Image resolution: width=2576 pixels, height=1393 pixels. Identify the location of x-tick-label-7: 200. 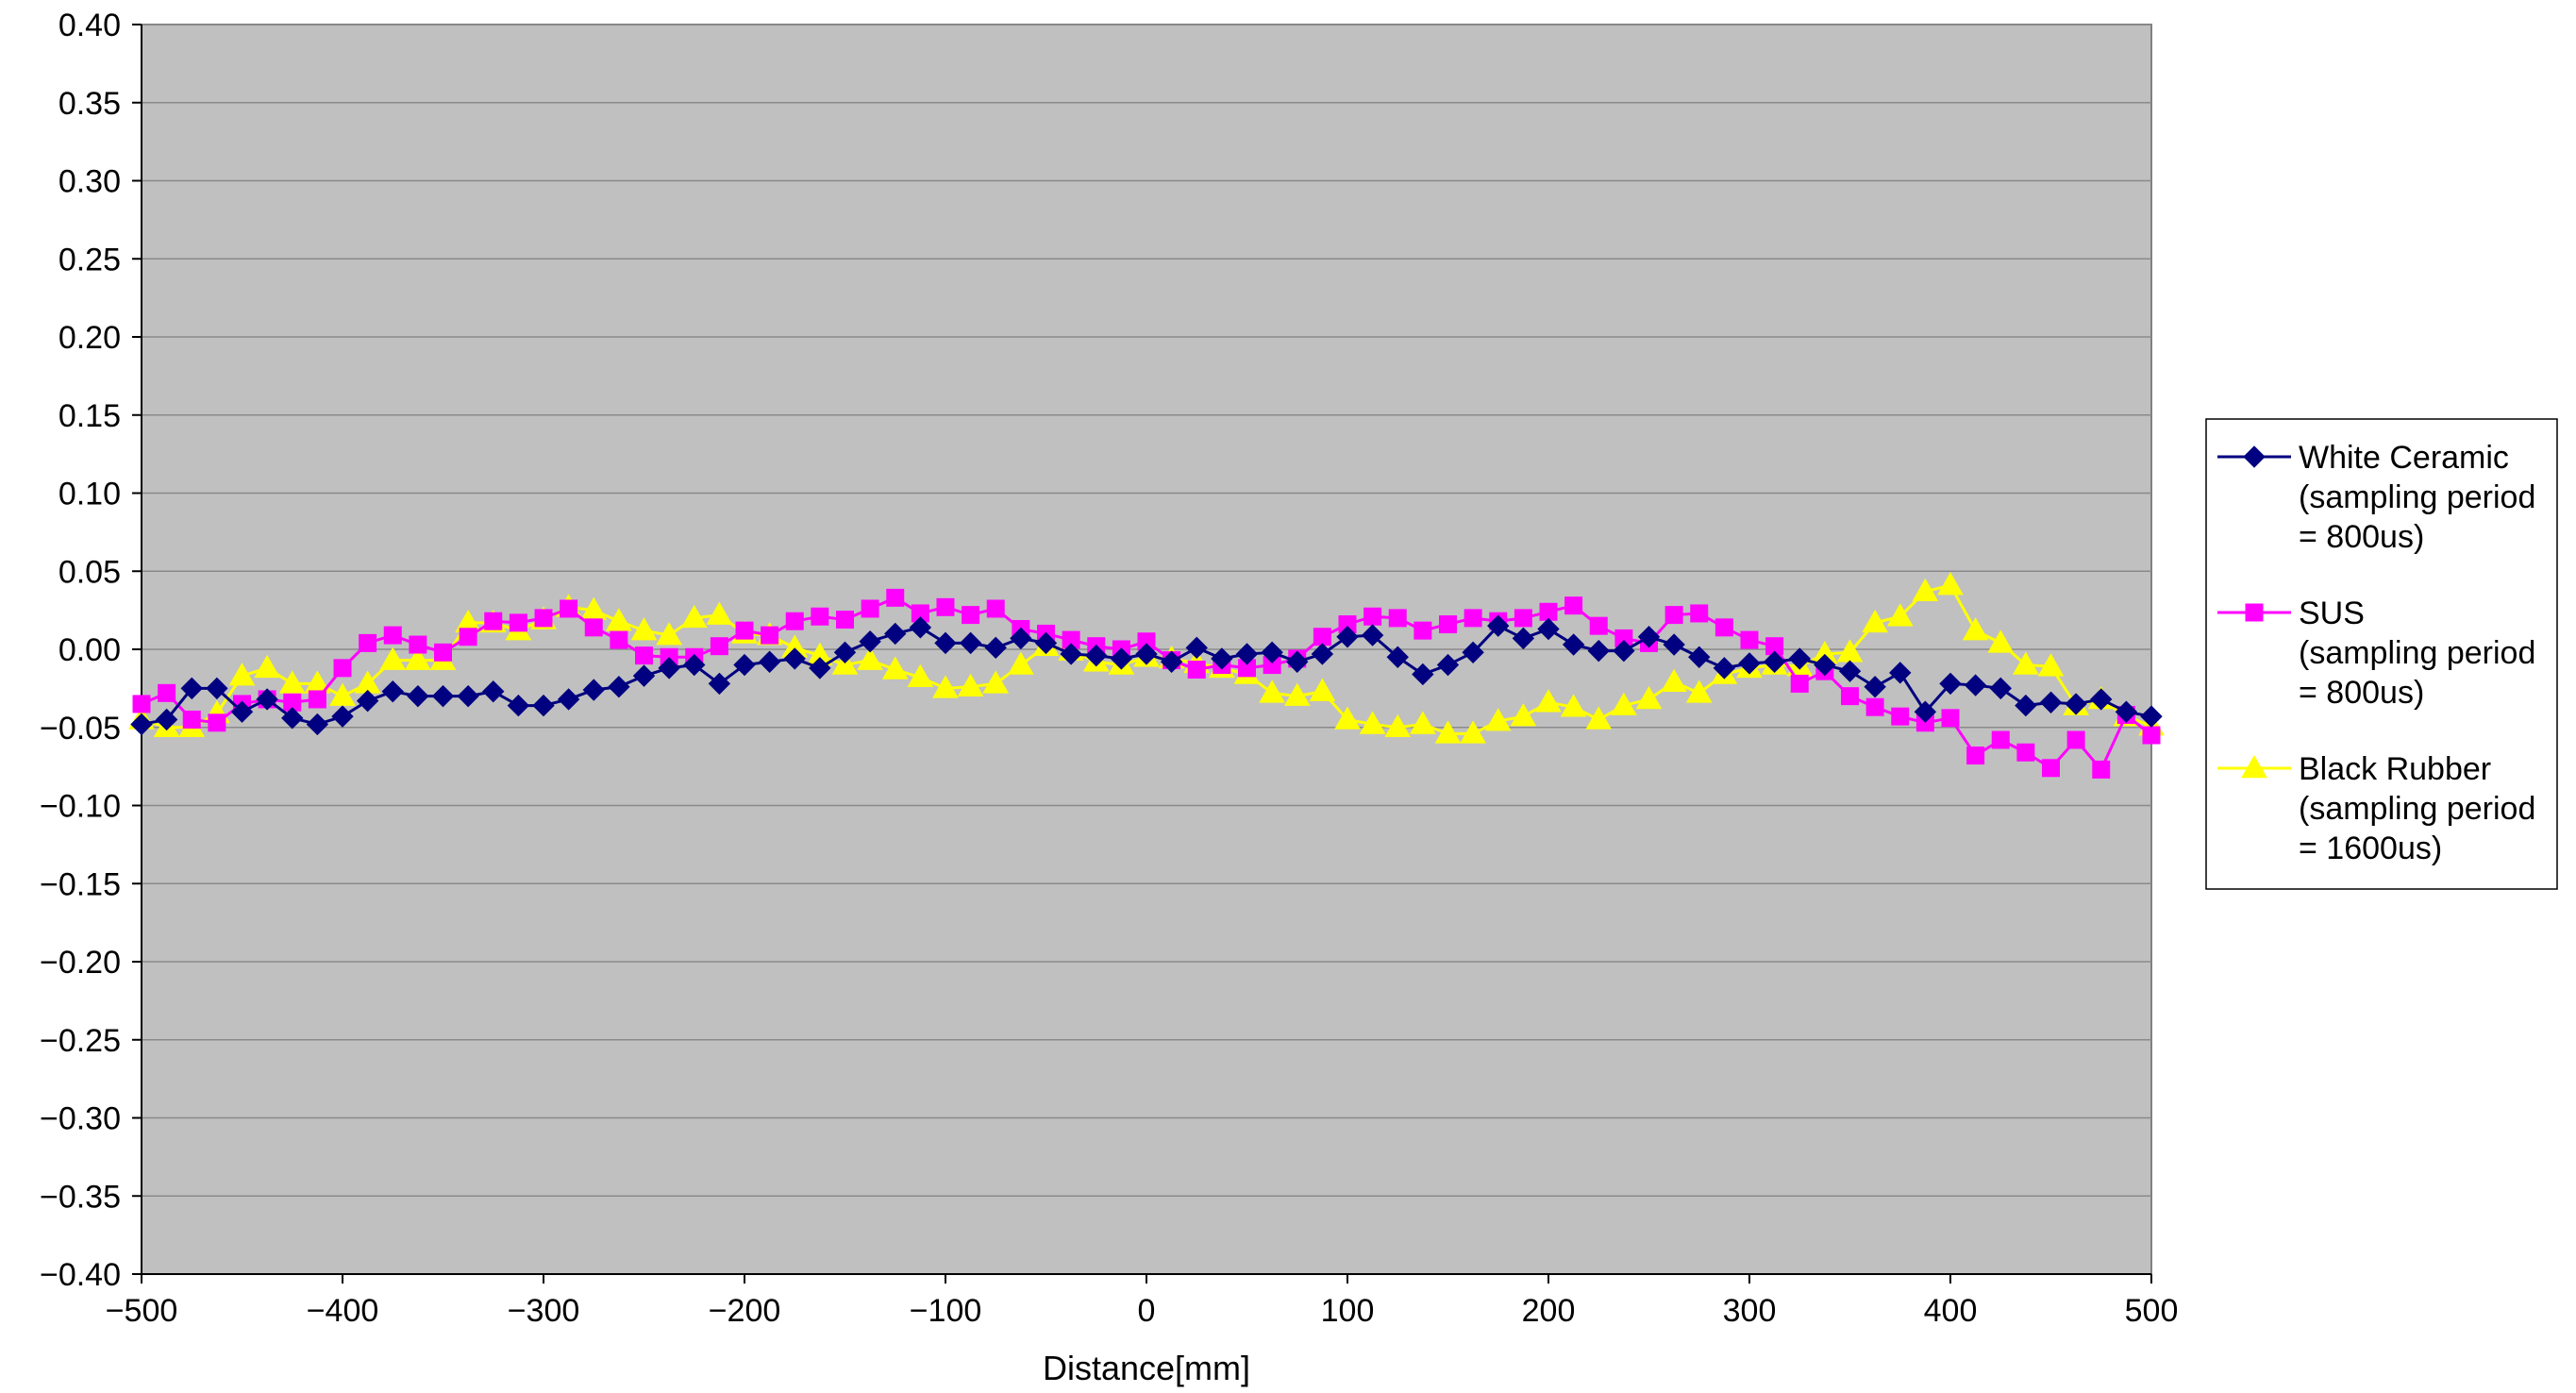
(1549, 1311).